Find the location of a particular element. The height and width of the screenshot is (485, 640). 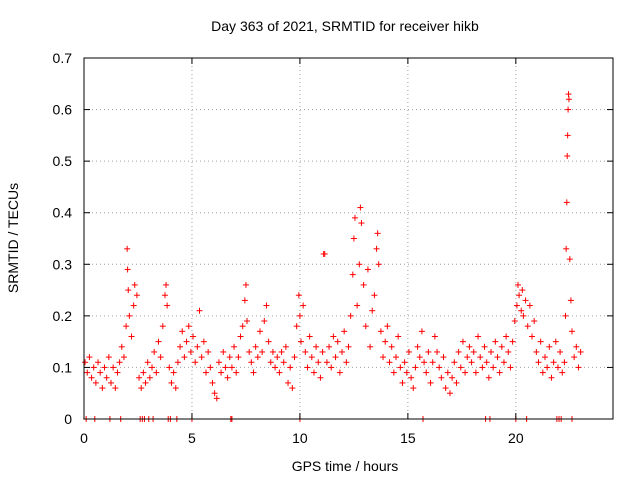

x-tick-label: 0 is located at coordinates (84, 438).